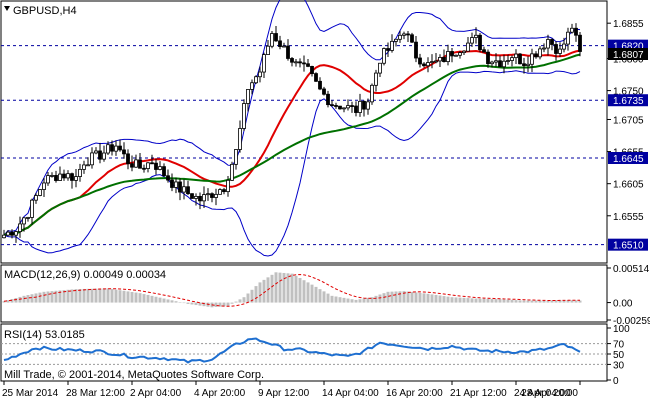 This screenshot has height=400, width=650. What do you see at coordinates (220, 393) in the screenshot?
I see `time-tick-label: 4 Apr 20:00` at bounding box center [220, 393].